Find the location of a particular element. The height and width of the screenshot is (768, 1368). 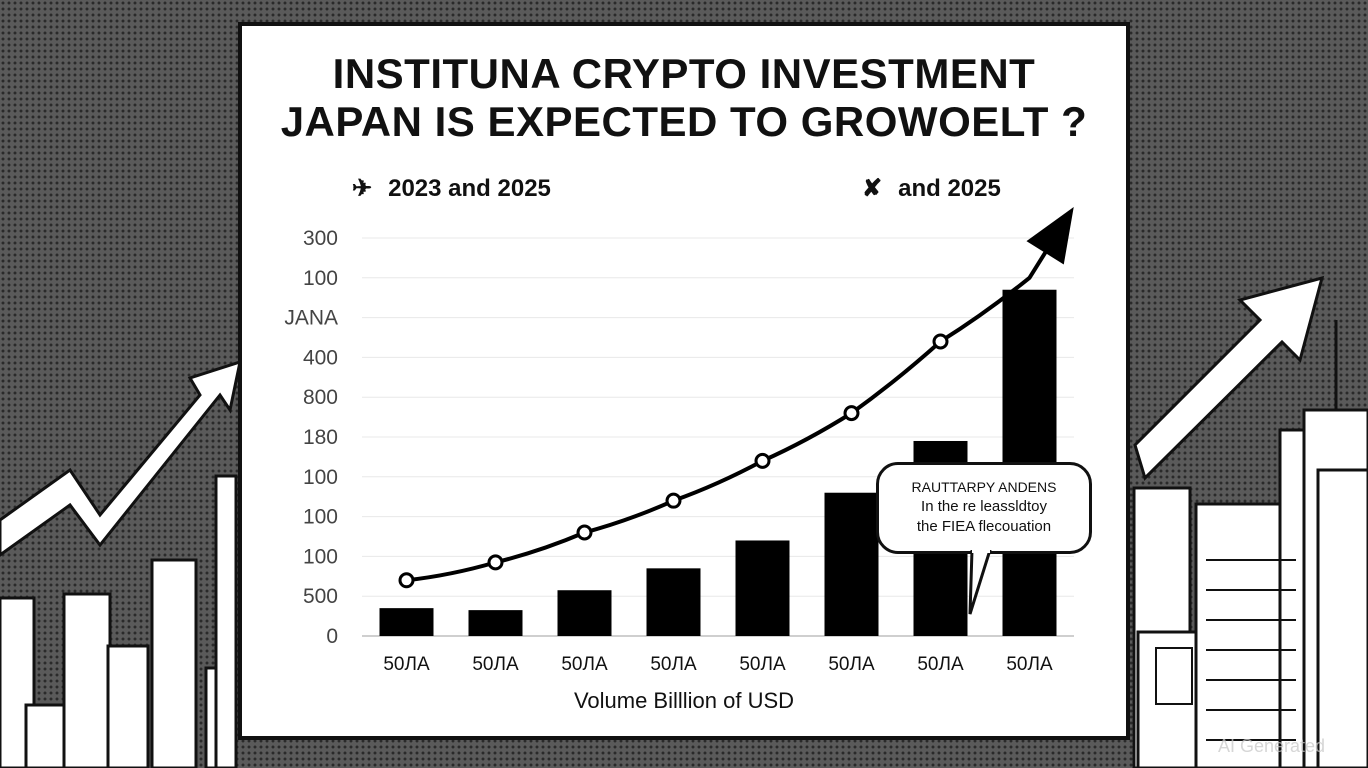

y-tick-label: 180 is located at coordinates (320, 437).